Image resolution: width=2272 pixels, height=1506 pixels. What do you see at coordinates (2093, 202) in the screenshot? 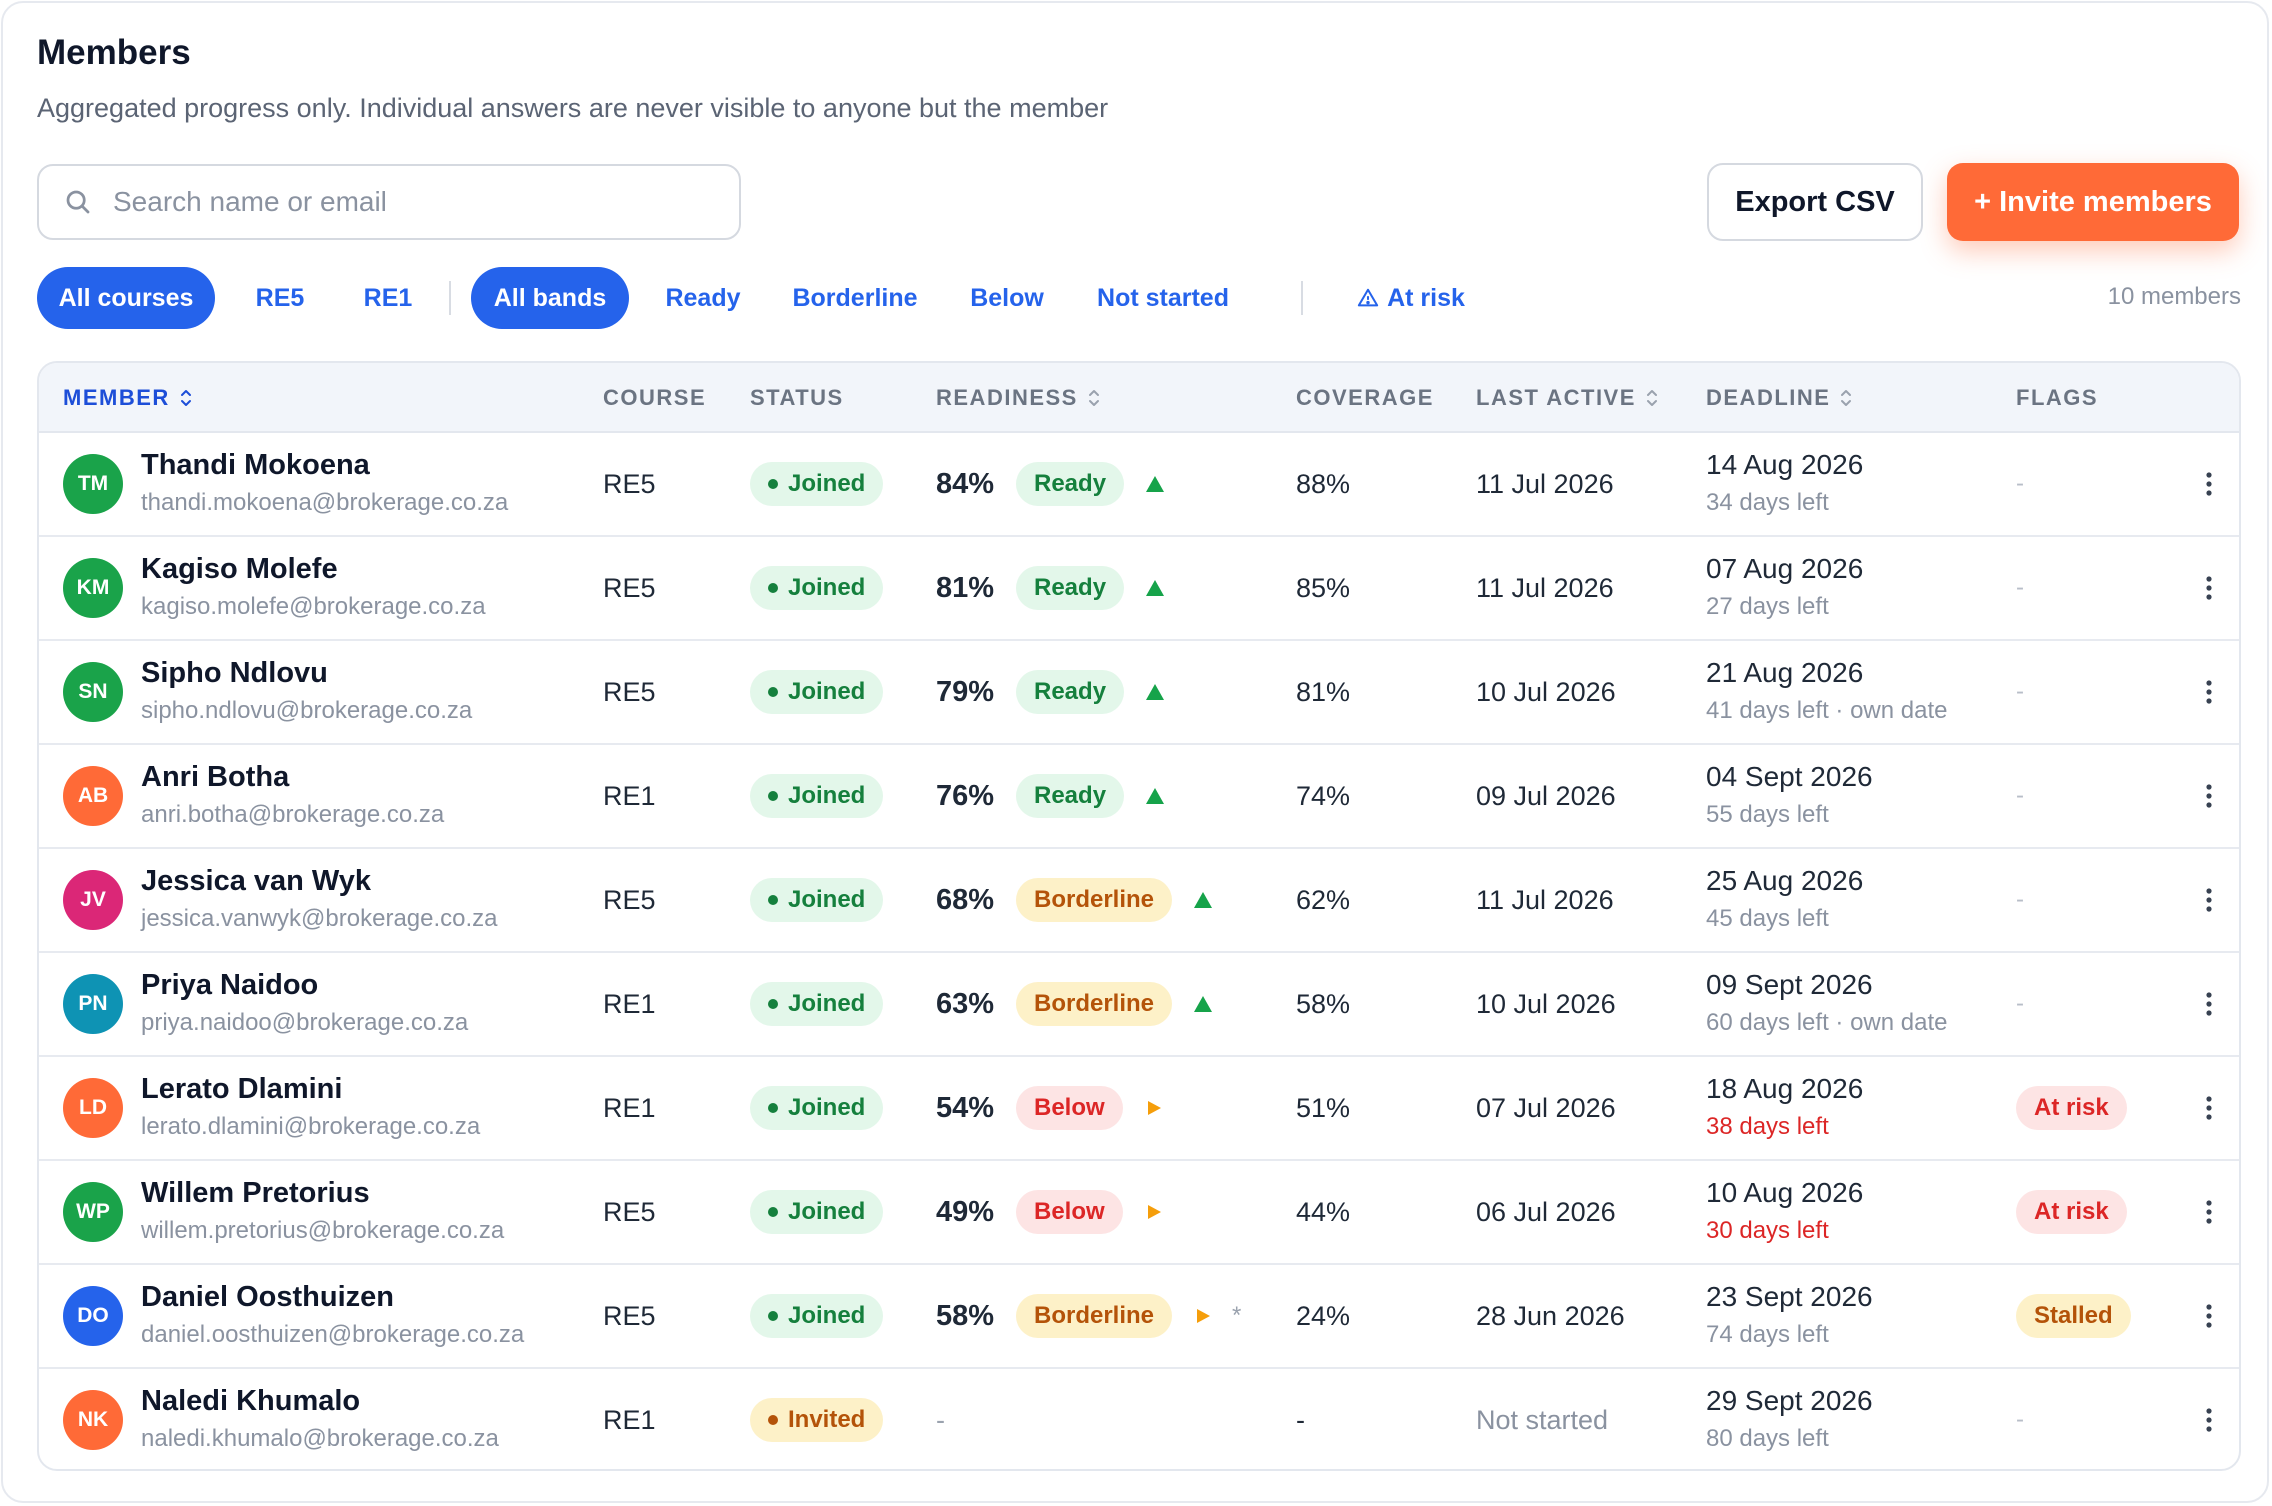
I see `invite-members-button: + Invite members` at bounding box center [2093, 202].